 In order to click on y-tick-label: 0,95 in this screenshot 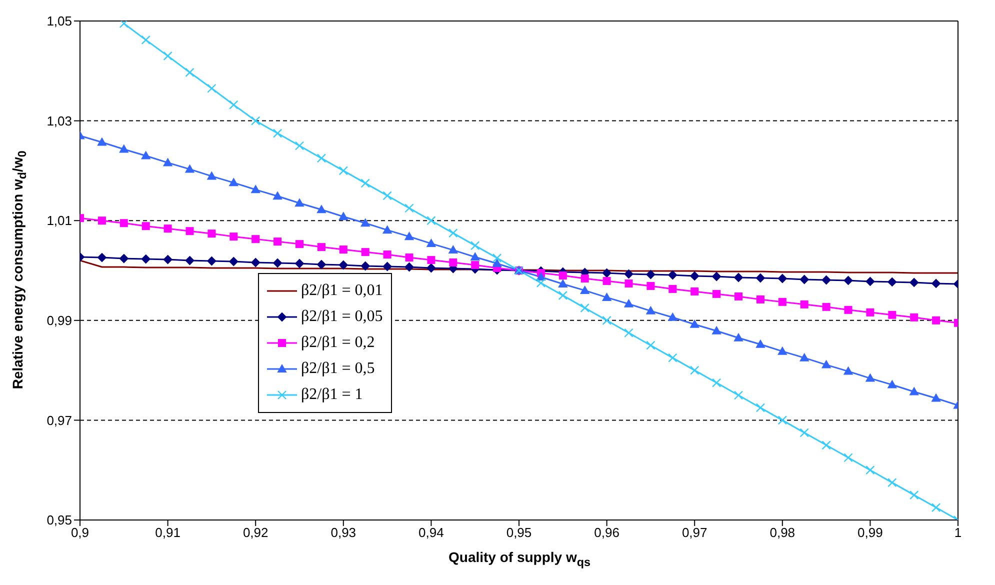, I will do `click(59, 520)`.